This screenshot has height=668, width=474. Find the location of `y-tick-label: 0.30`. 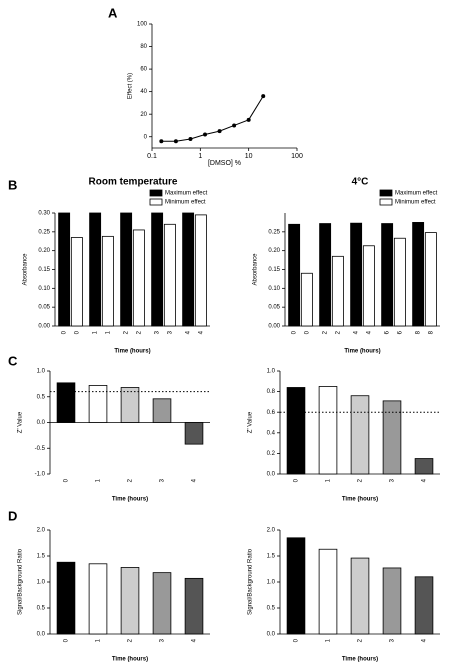

y-tick-label: 0.30 is located at coordinates (44, 214).